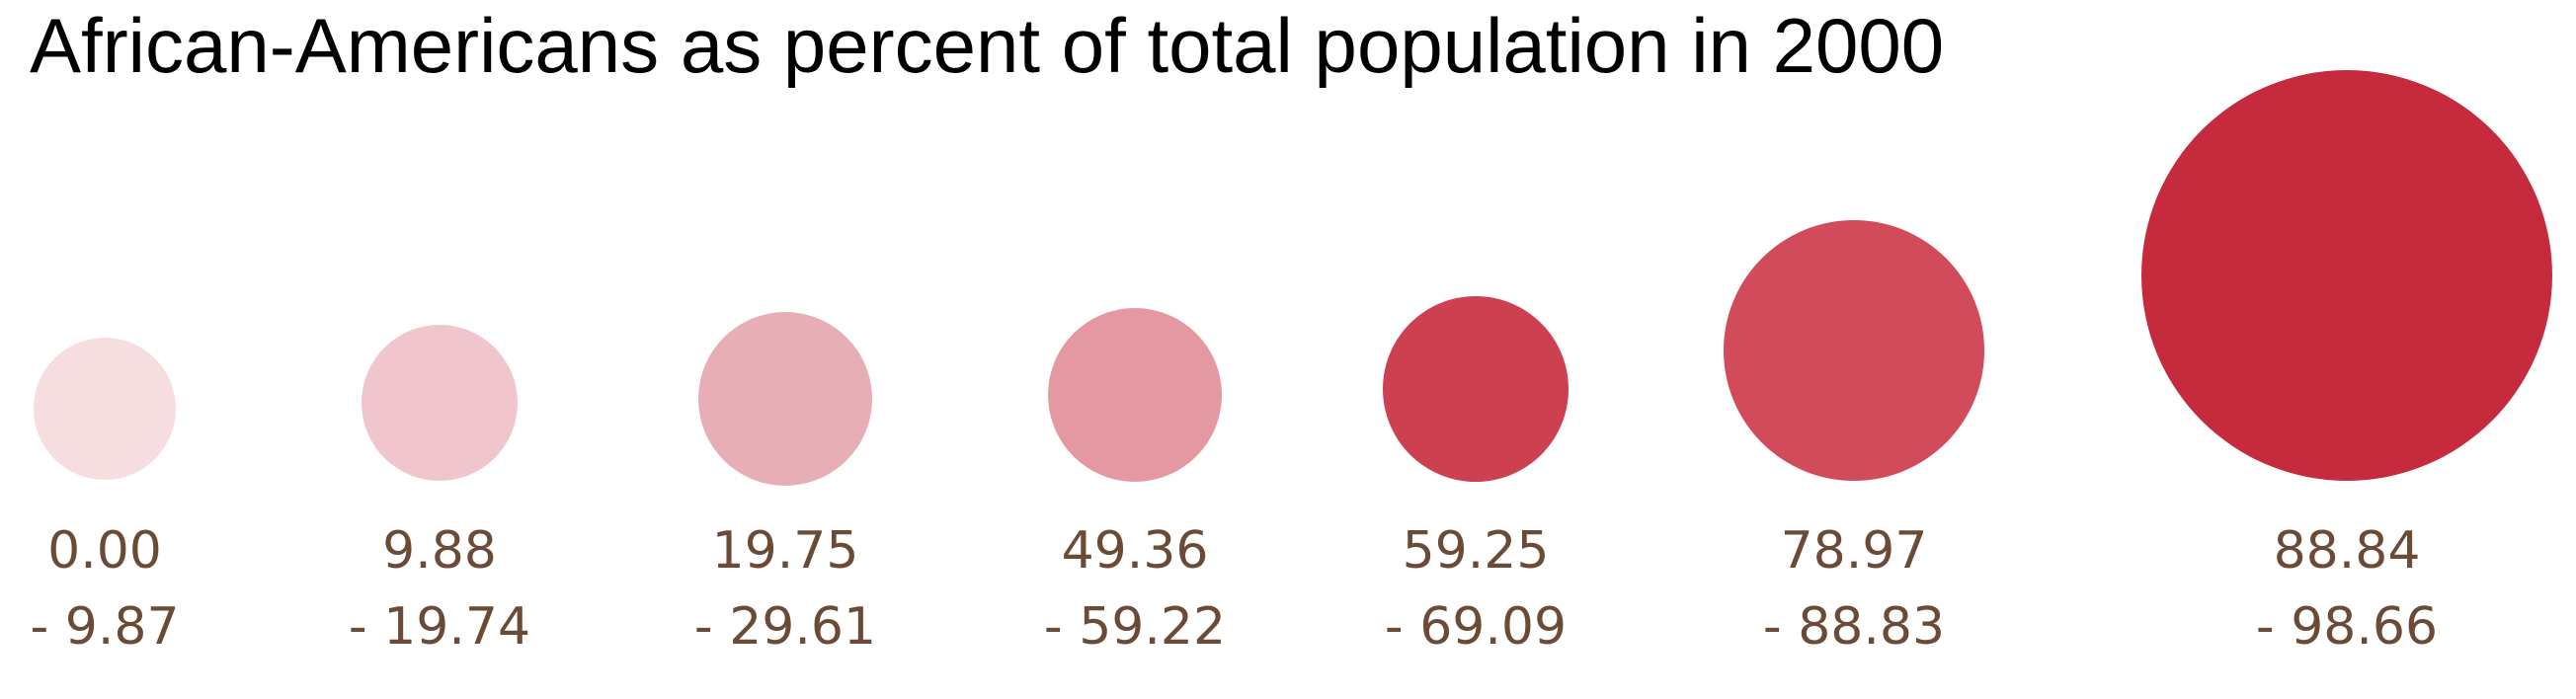  I want to click on range-to-label-4: - 59.22, so click(1135, 627).